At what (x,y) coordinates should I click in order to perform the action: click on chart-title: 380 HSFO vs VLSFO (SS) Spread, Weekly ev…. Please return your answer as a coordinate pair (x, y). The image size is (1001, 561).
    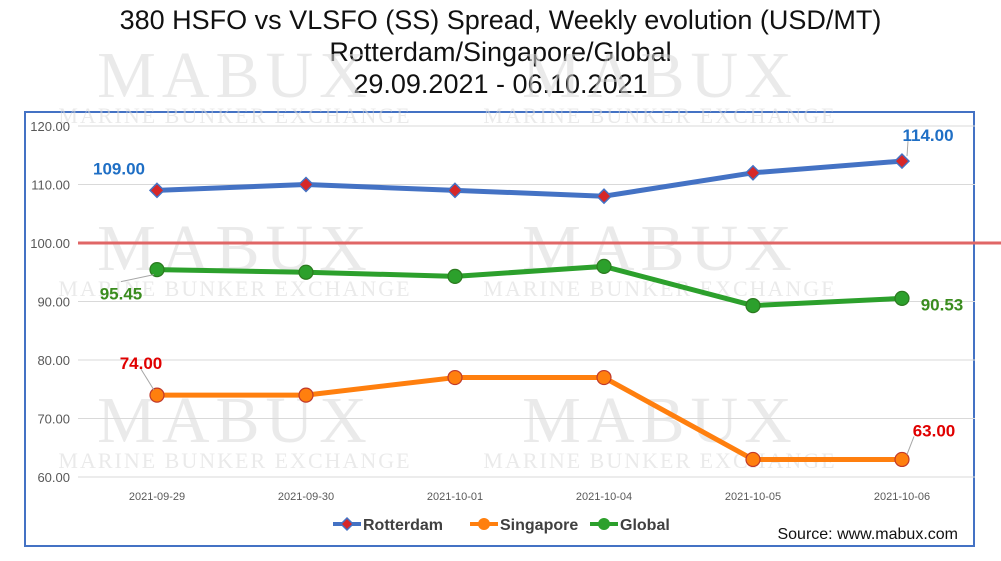
    Looking at the image, I should click on (500, 20).